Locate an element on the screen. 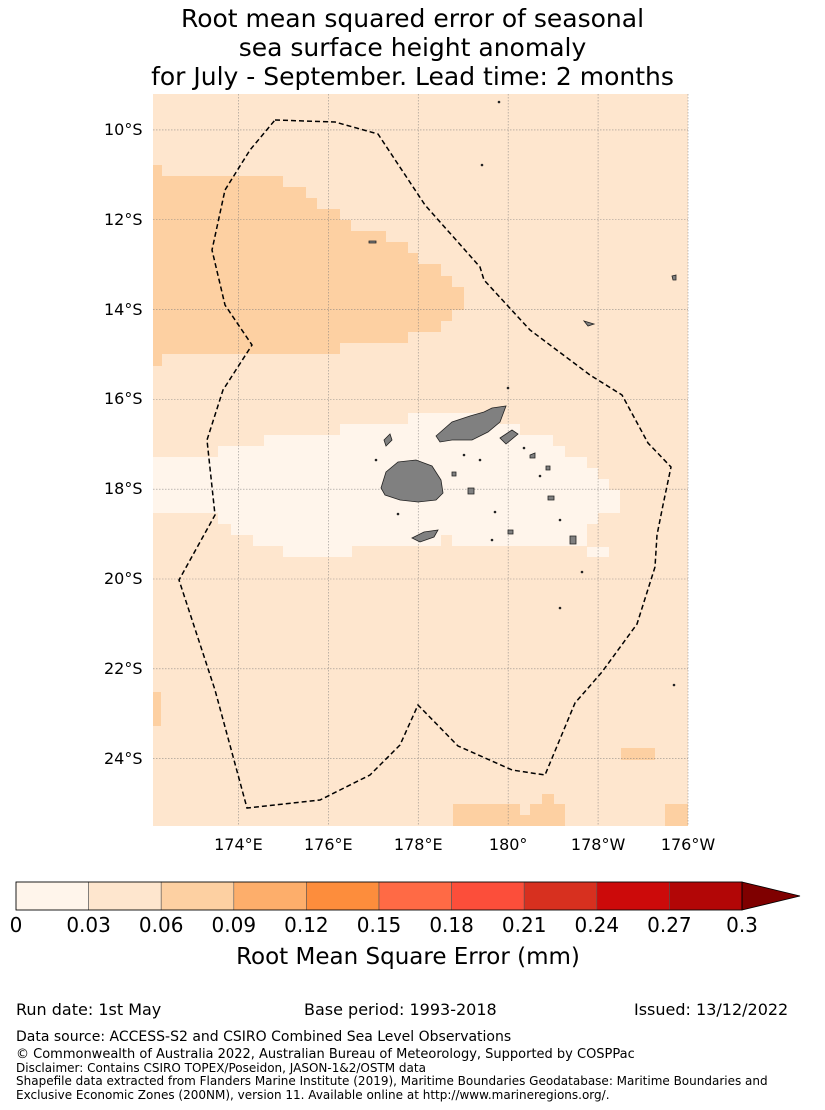 Image resolution: width=825 pixels, height=1110 pixels. lat-label: 18°S is located at coordinates (123, 489).